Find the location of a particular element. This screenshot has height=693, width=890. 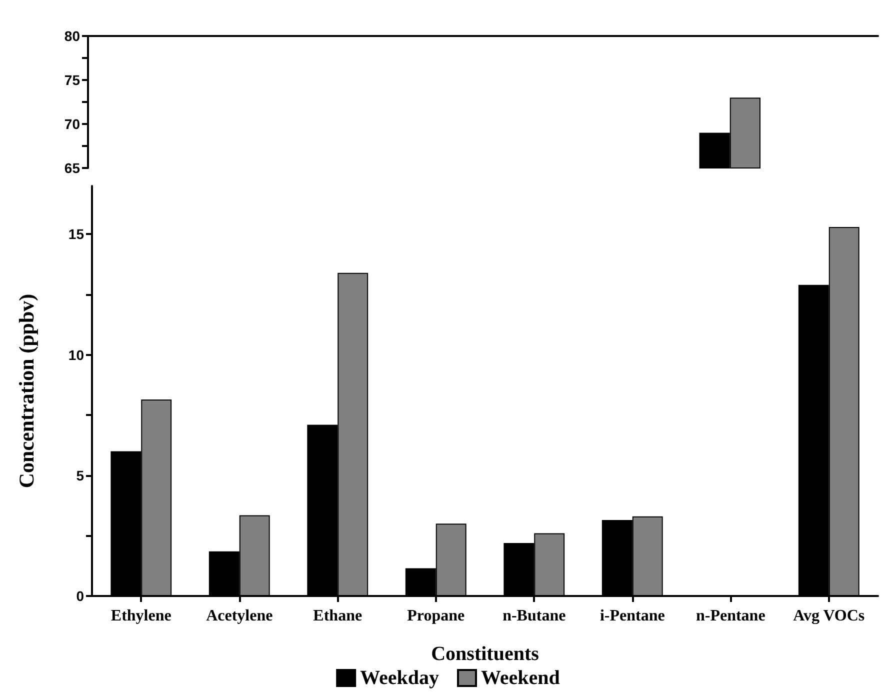

x-tick-label: Acetylene is located at coordinates (239, 616).